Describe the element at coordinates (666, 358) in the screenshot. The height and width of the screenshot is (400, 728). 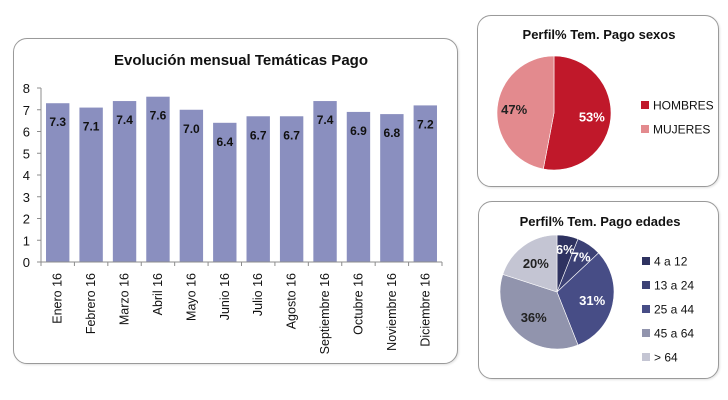
I see `legend-label: > 64` at that location.